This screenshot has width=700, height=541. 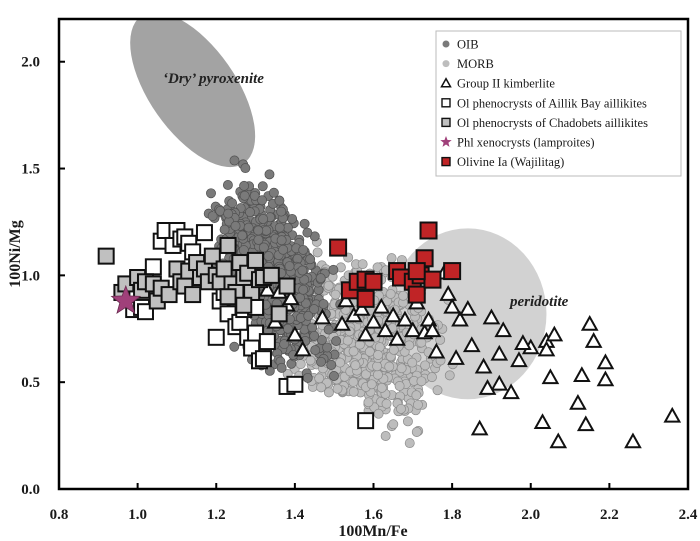 I want to click on field-label-dry-pyroxenite: ‘Dry’ pyroxenite, so click(x=213, y=79).